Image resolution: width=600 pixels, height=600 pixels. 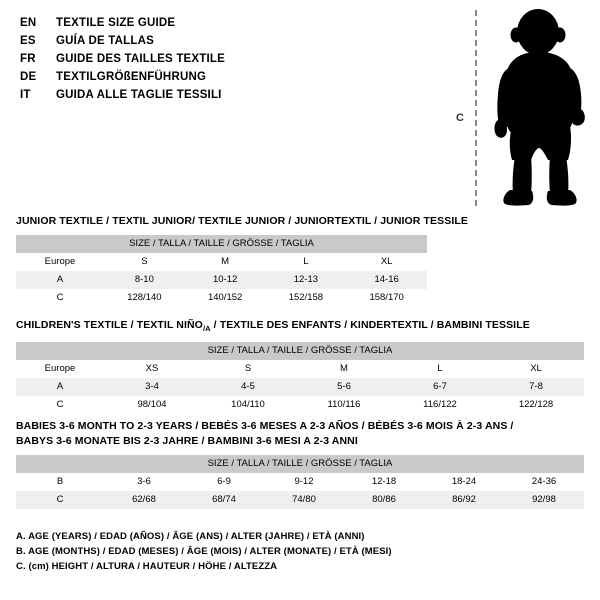 What do you see at coordinates (152, 369) in the screenshot?
I see `children-cell: XS` at bounding box center [152, 369].